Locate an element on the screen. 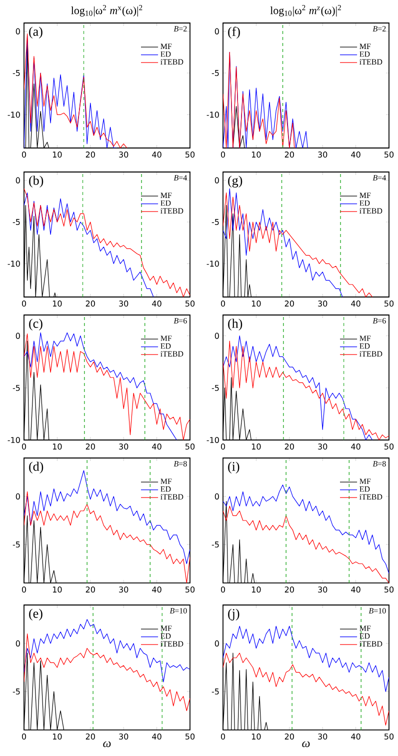  annotation: (j) is located at coordinates (234, 614).